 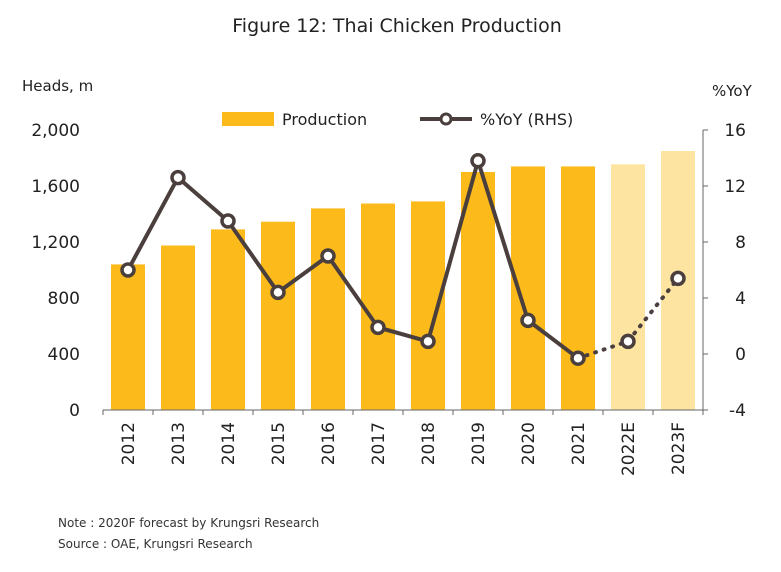 What do you see at coordinates (378, 327) in the screenshot?
I see `yoy-point-2017` at bounding box center [378, 327].